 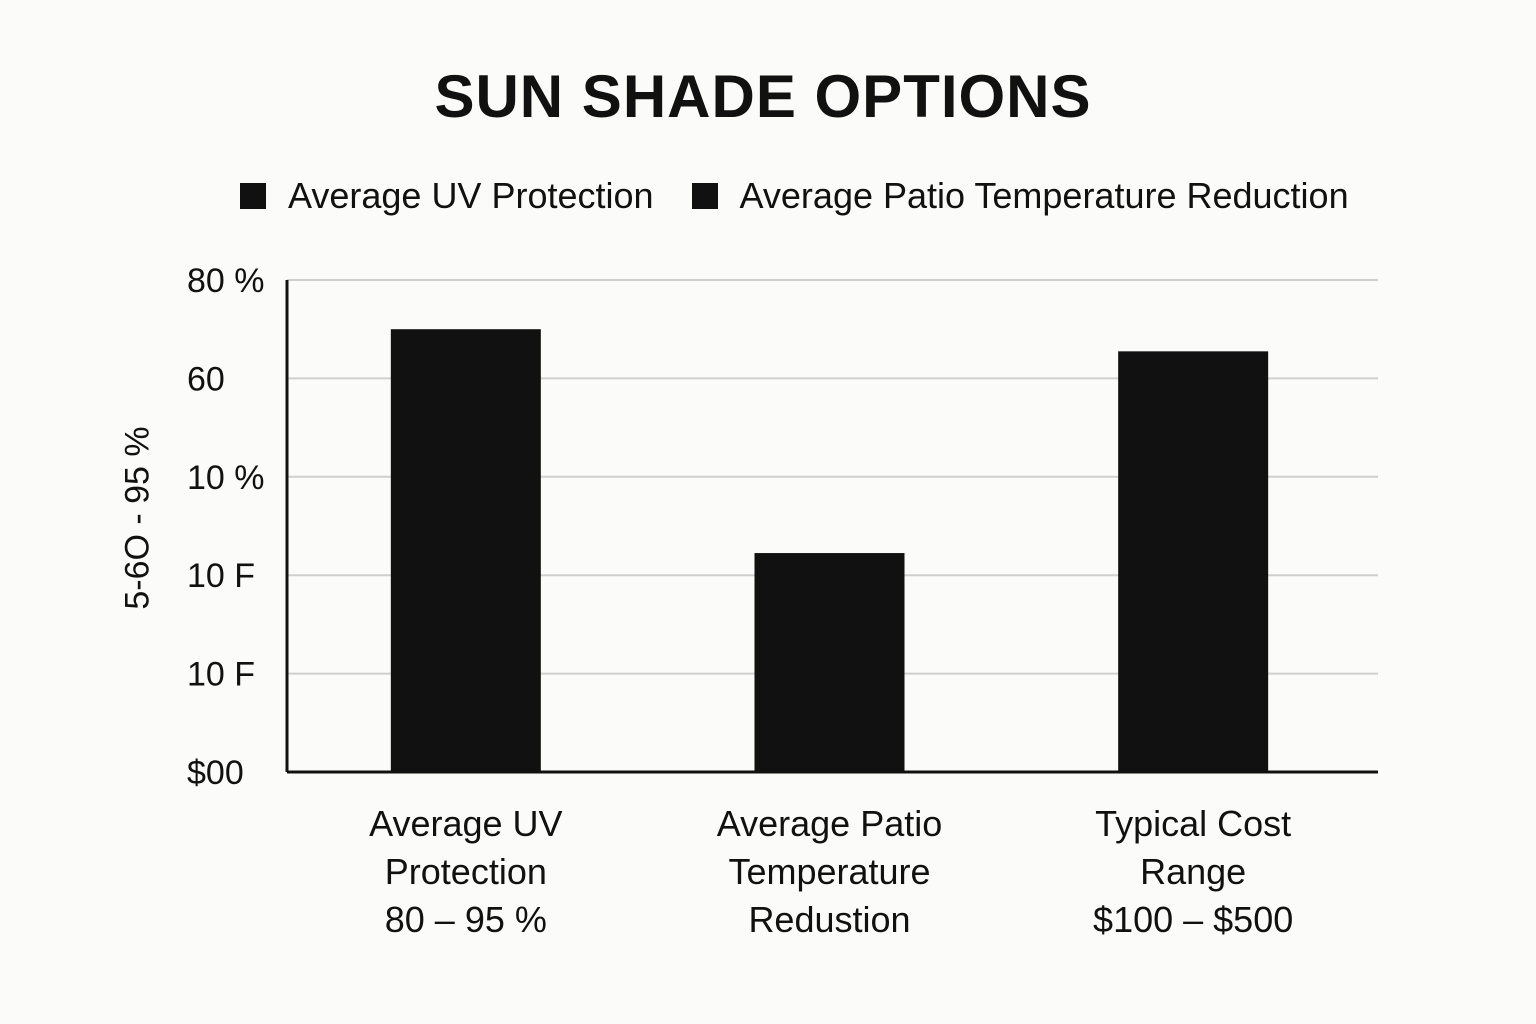 I want to click on x-category-label-3: Typical Cost Range $100 – $500, so click(x=1193, y=872).